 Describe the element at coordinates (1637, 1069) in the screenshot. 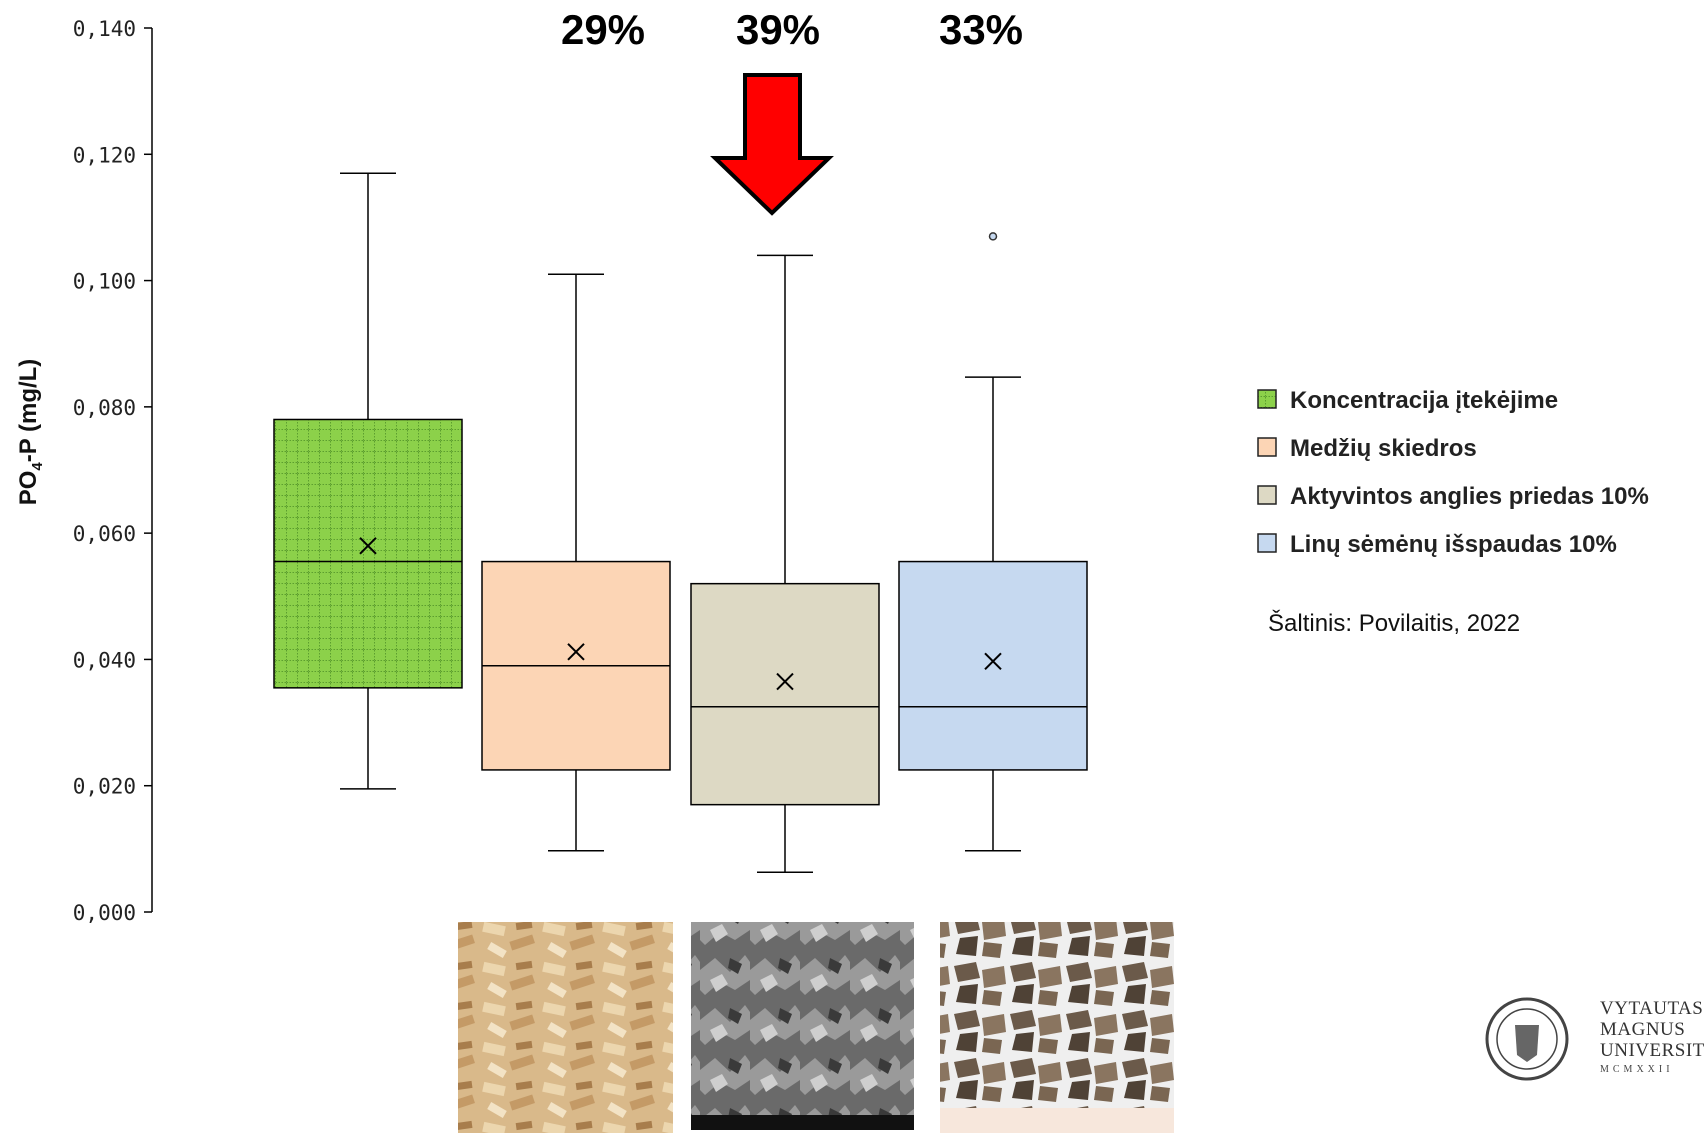

I see `logo-year: MCMXXII` at that location.